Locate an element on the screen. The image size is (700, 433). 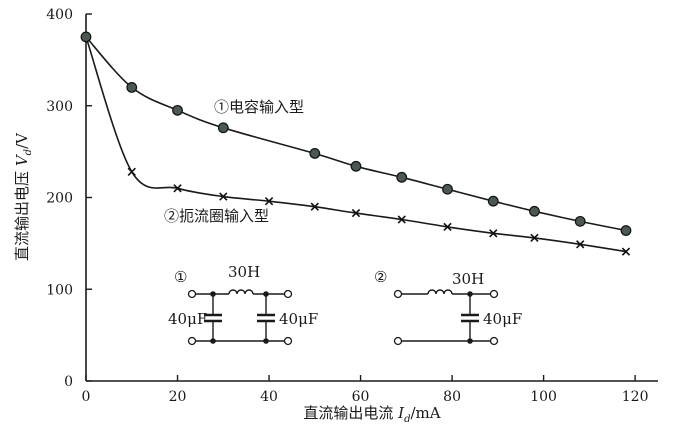
x-tick-label: 20 is located at coordinates (178, 397).